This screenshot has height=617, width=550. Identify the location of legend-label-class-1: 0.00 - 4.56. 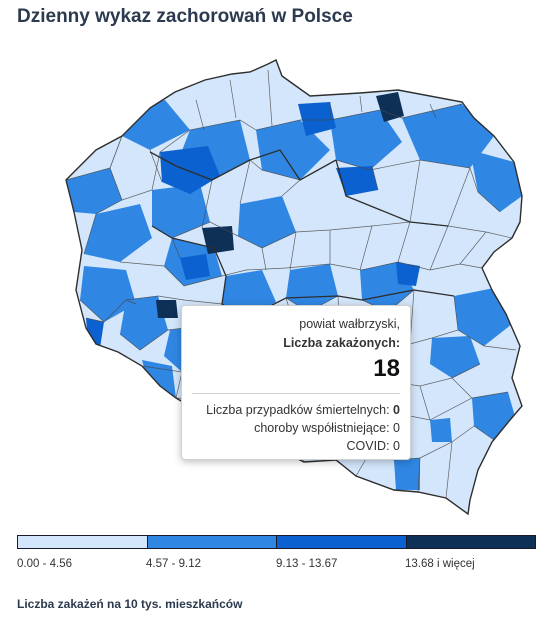
(44, 564).